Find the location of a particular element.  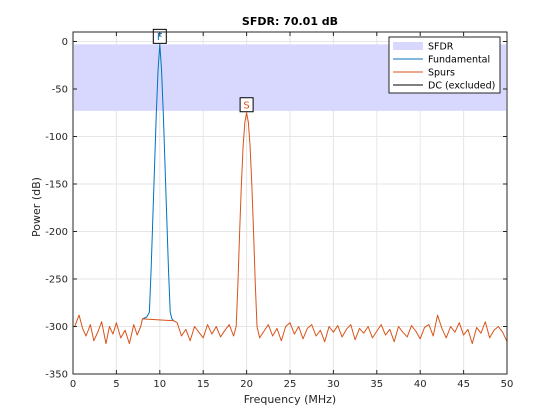

legend-label-sfdr: SFDR is located at coordinates (441, 47).